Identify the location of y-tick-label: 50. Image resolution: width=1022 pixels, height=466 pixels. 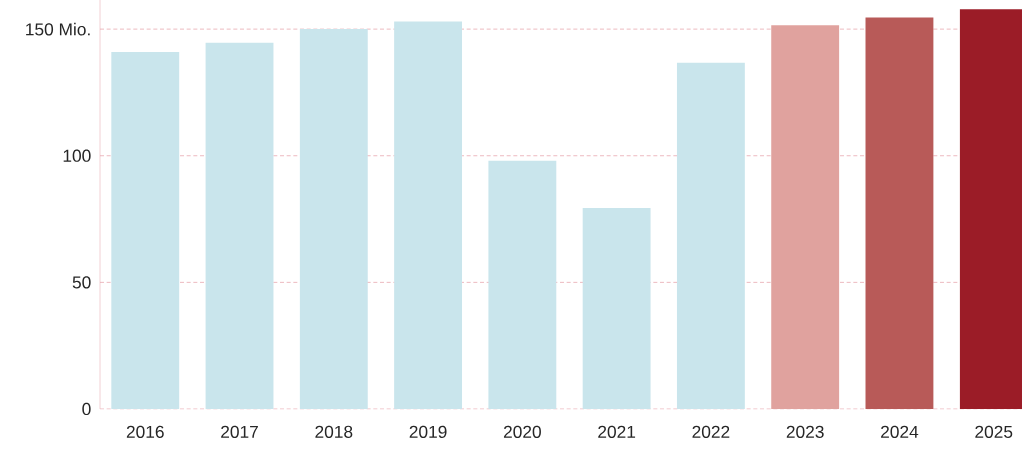
(81, 282).